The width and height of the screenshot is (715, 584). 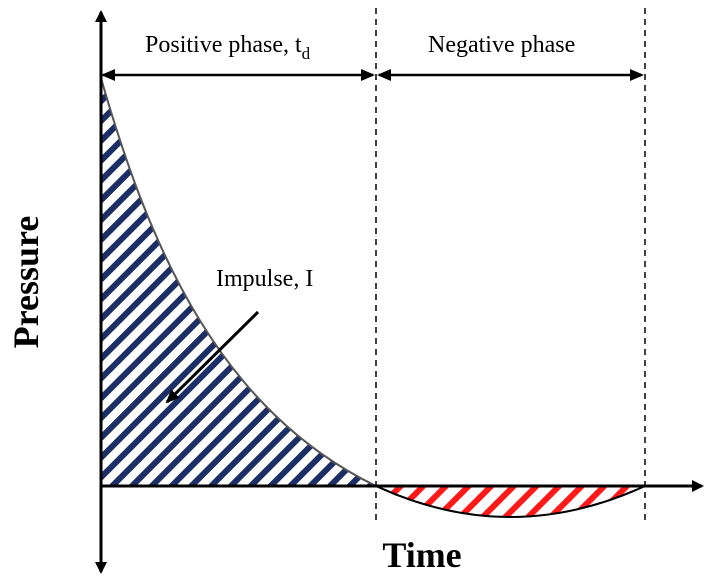 I want to click on impulse-pointer, so click(x=212, y=357).